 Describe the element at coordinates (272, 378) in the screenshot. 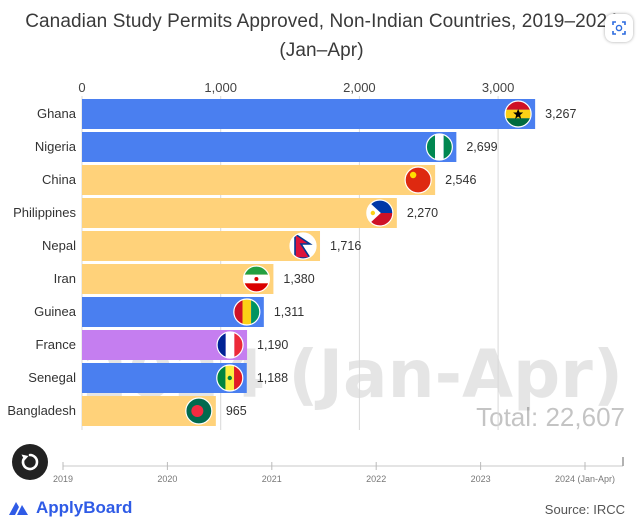

I see `value-label: 1,188` at that location.